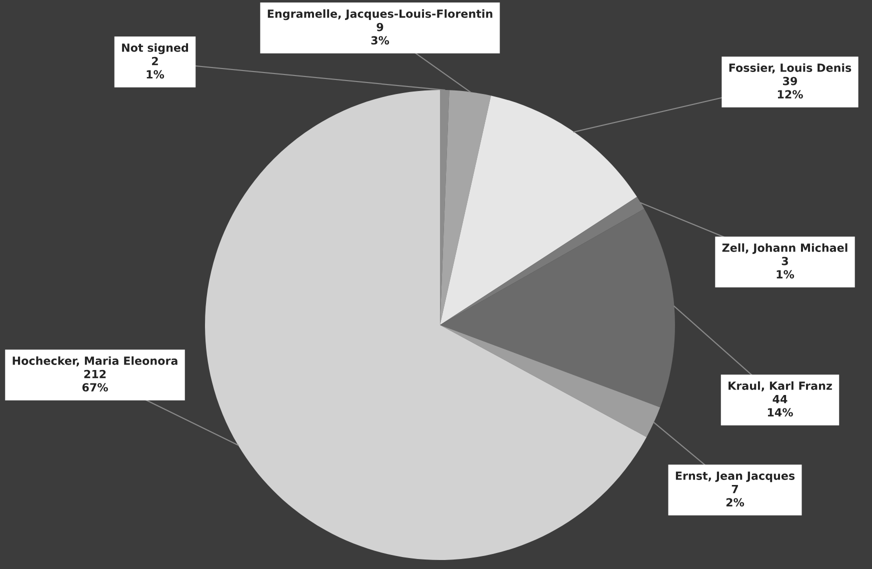 This screenshot has height=569, width=872. I want to click on data-label: 7 2%, so click(735, 495).